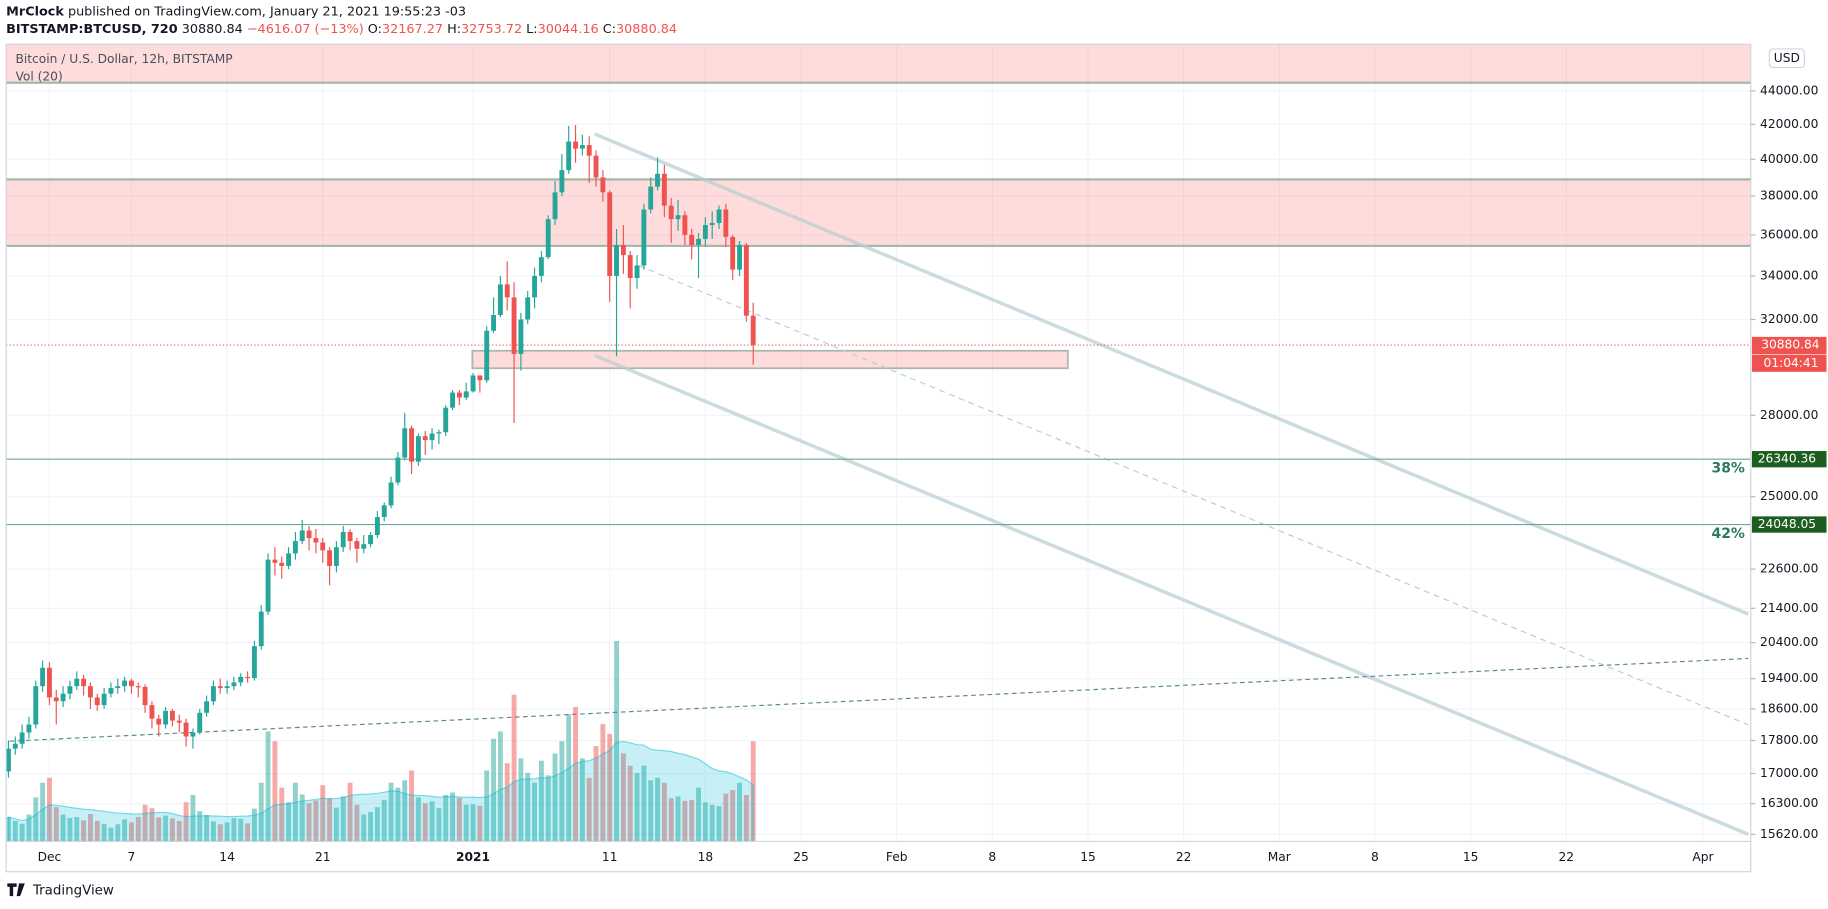 The image size is (1828, 909). What do you see at coordinates (1727, 534) in the screenshot?
I see `level-label: 42%` at bounding box center [1727, 534].